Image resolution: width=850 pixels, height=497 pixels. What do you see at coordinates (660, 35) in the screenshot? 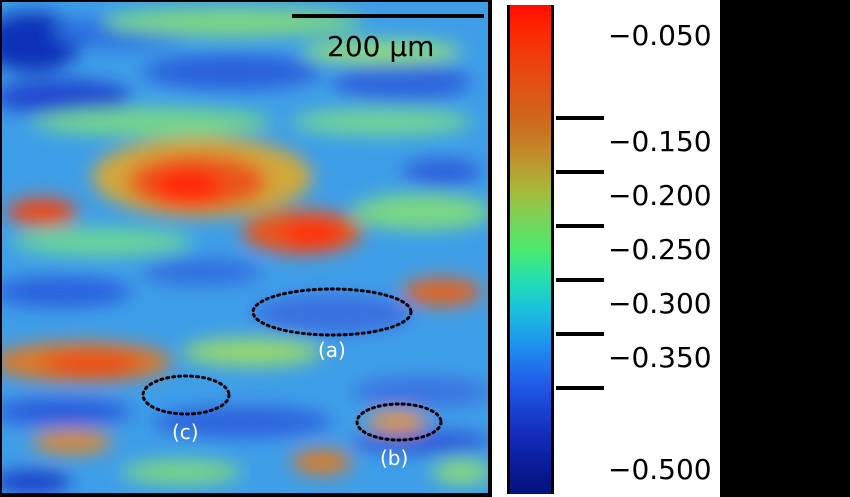
I see `colorbar-tick-label: −0.050` at bounding box center [660, 35].